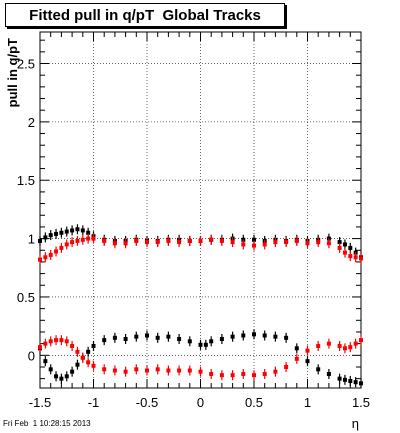 This screenshot has width=400, height=433. Describe the element at coordinates (26, 297) in the screenshot. I see `y-tick-label: 0.5` at that location.